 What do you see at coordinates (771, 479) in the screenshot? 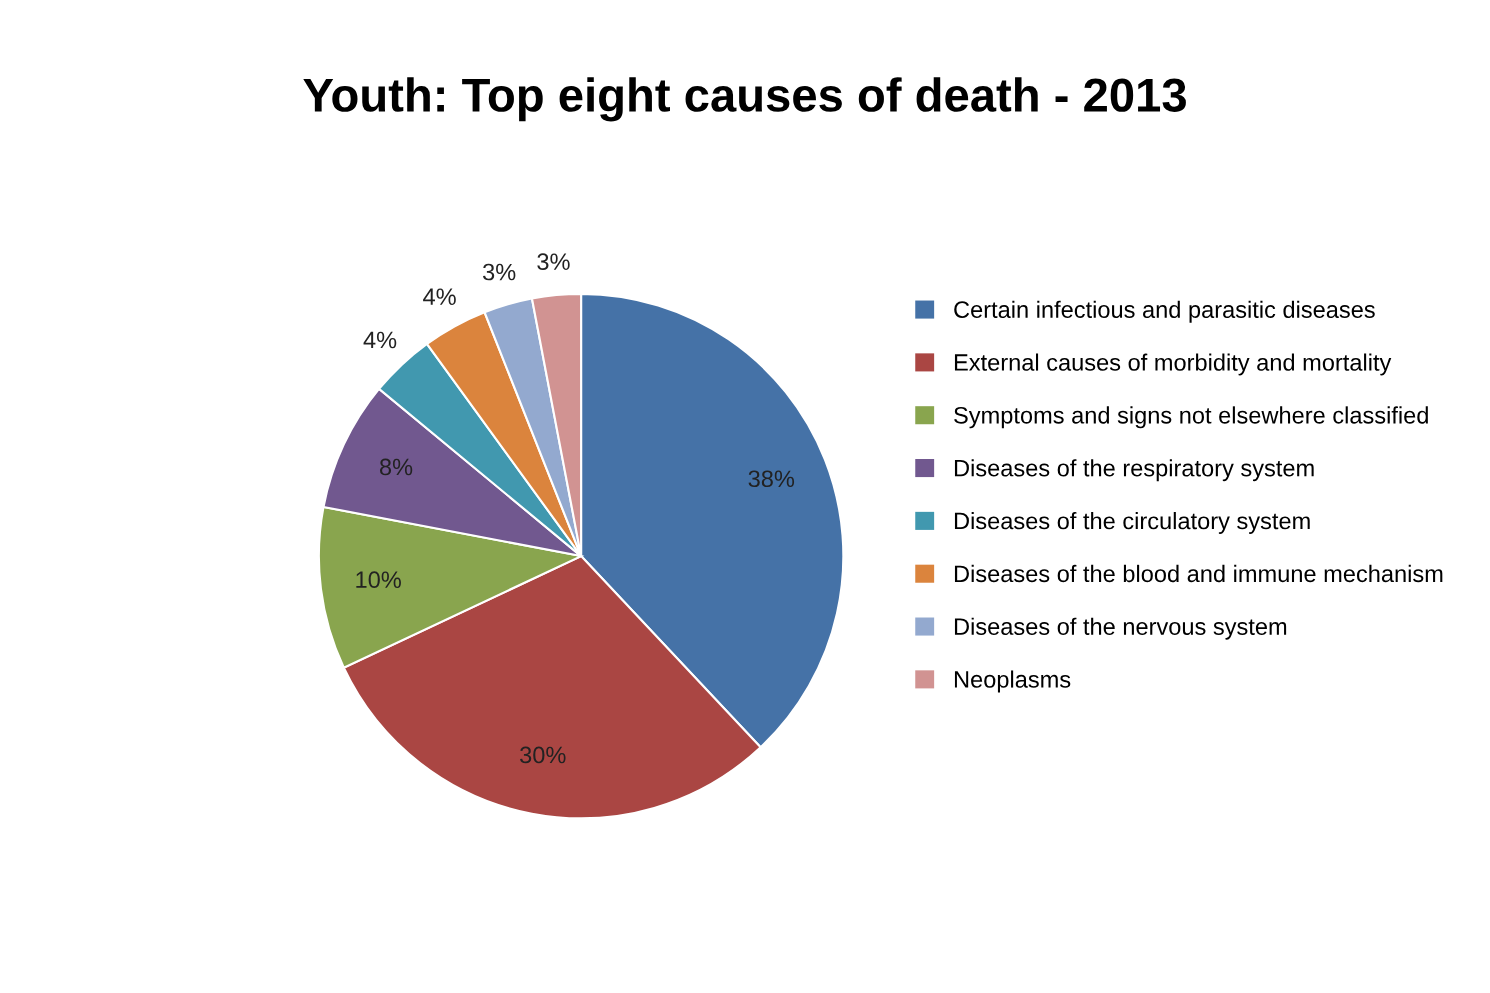
I see `data-label: 38%` at bounding box center [771, 479].